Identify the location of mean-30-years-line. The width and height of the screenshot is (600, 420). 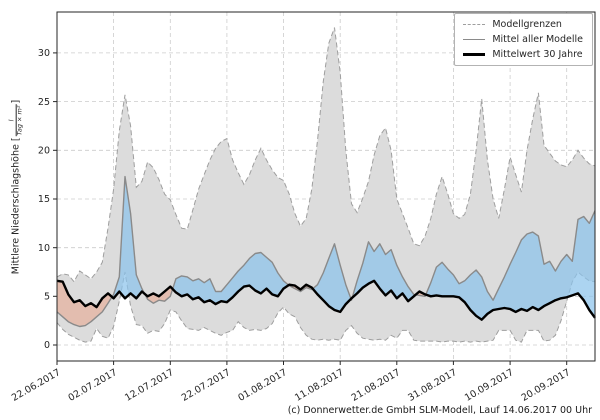
(326, 300).